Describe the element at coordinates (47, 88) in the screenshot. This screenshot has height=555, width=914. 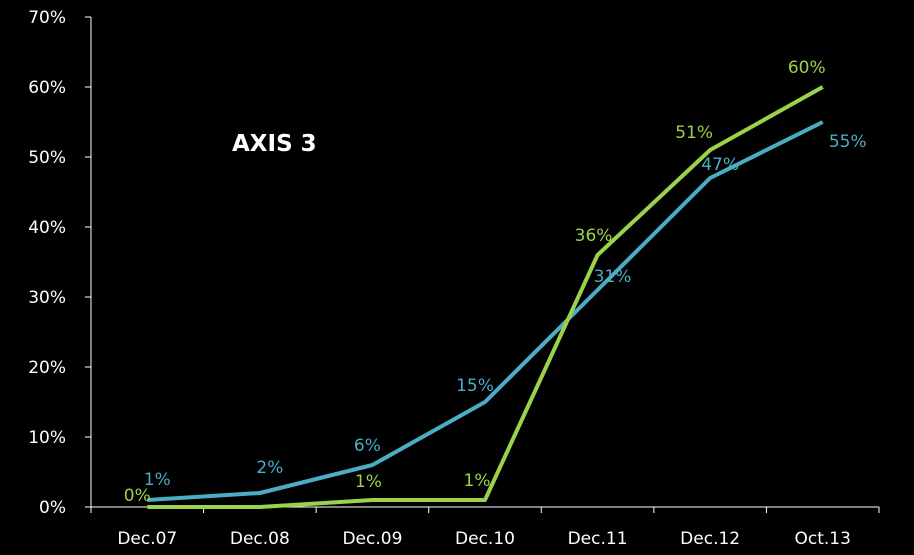
I see `y-tick-label: 60%` at that location.